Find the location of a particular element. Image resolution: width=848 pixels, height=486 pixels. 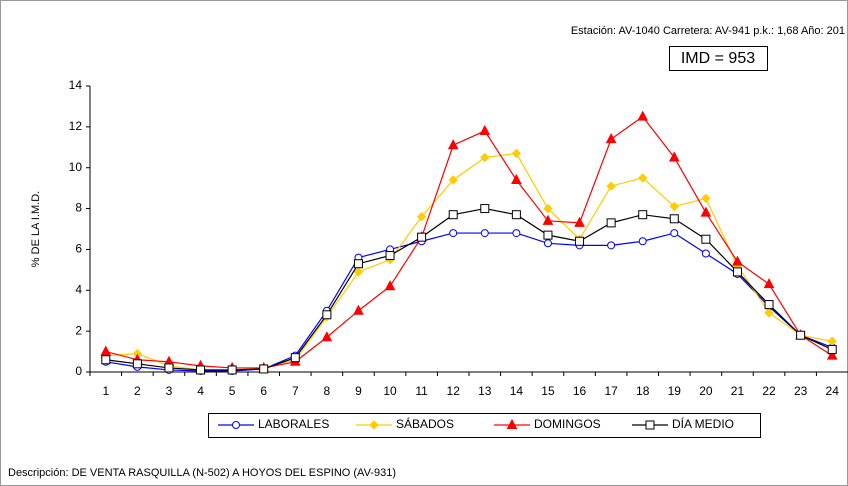

y-tick-label: 8 is located at coordinates (78, 208).